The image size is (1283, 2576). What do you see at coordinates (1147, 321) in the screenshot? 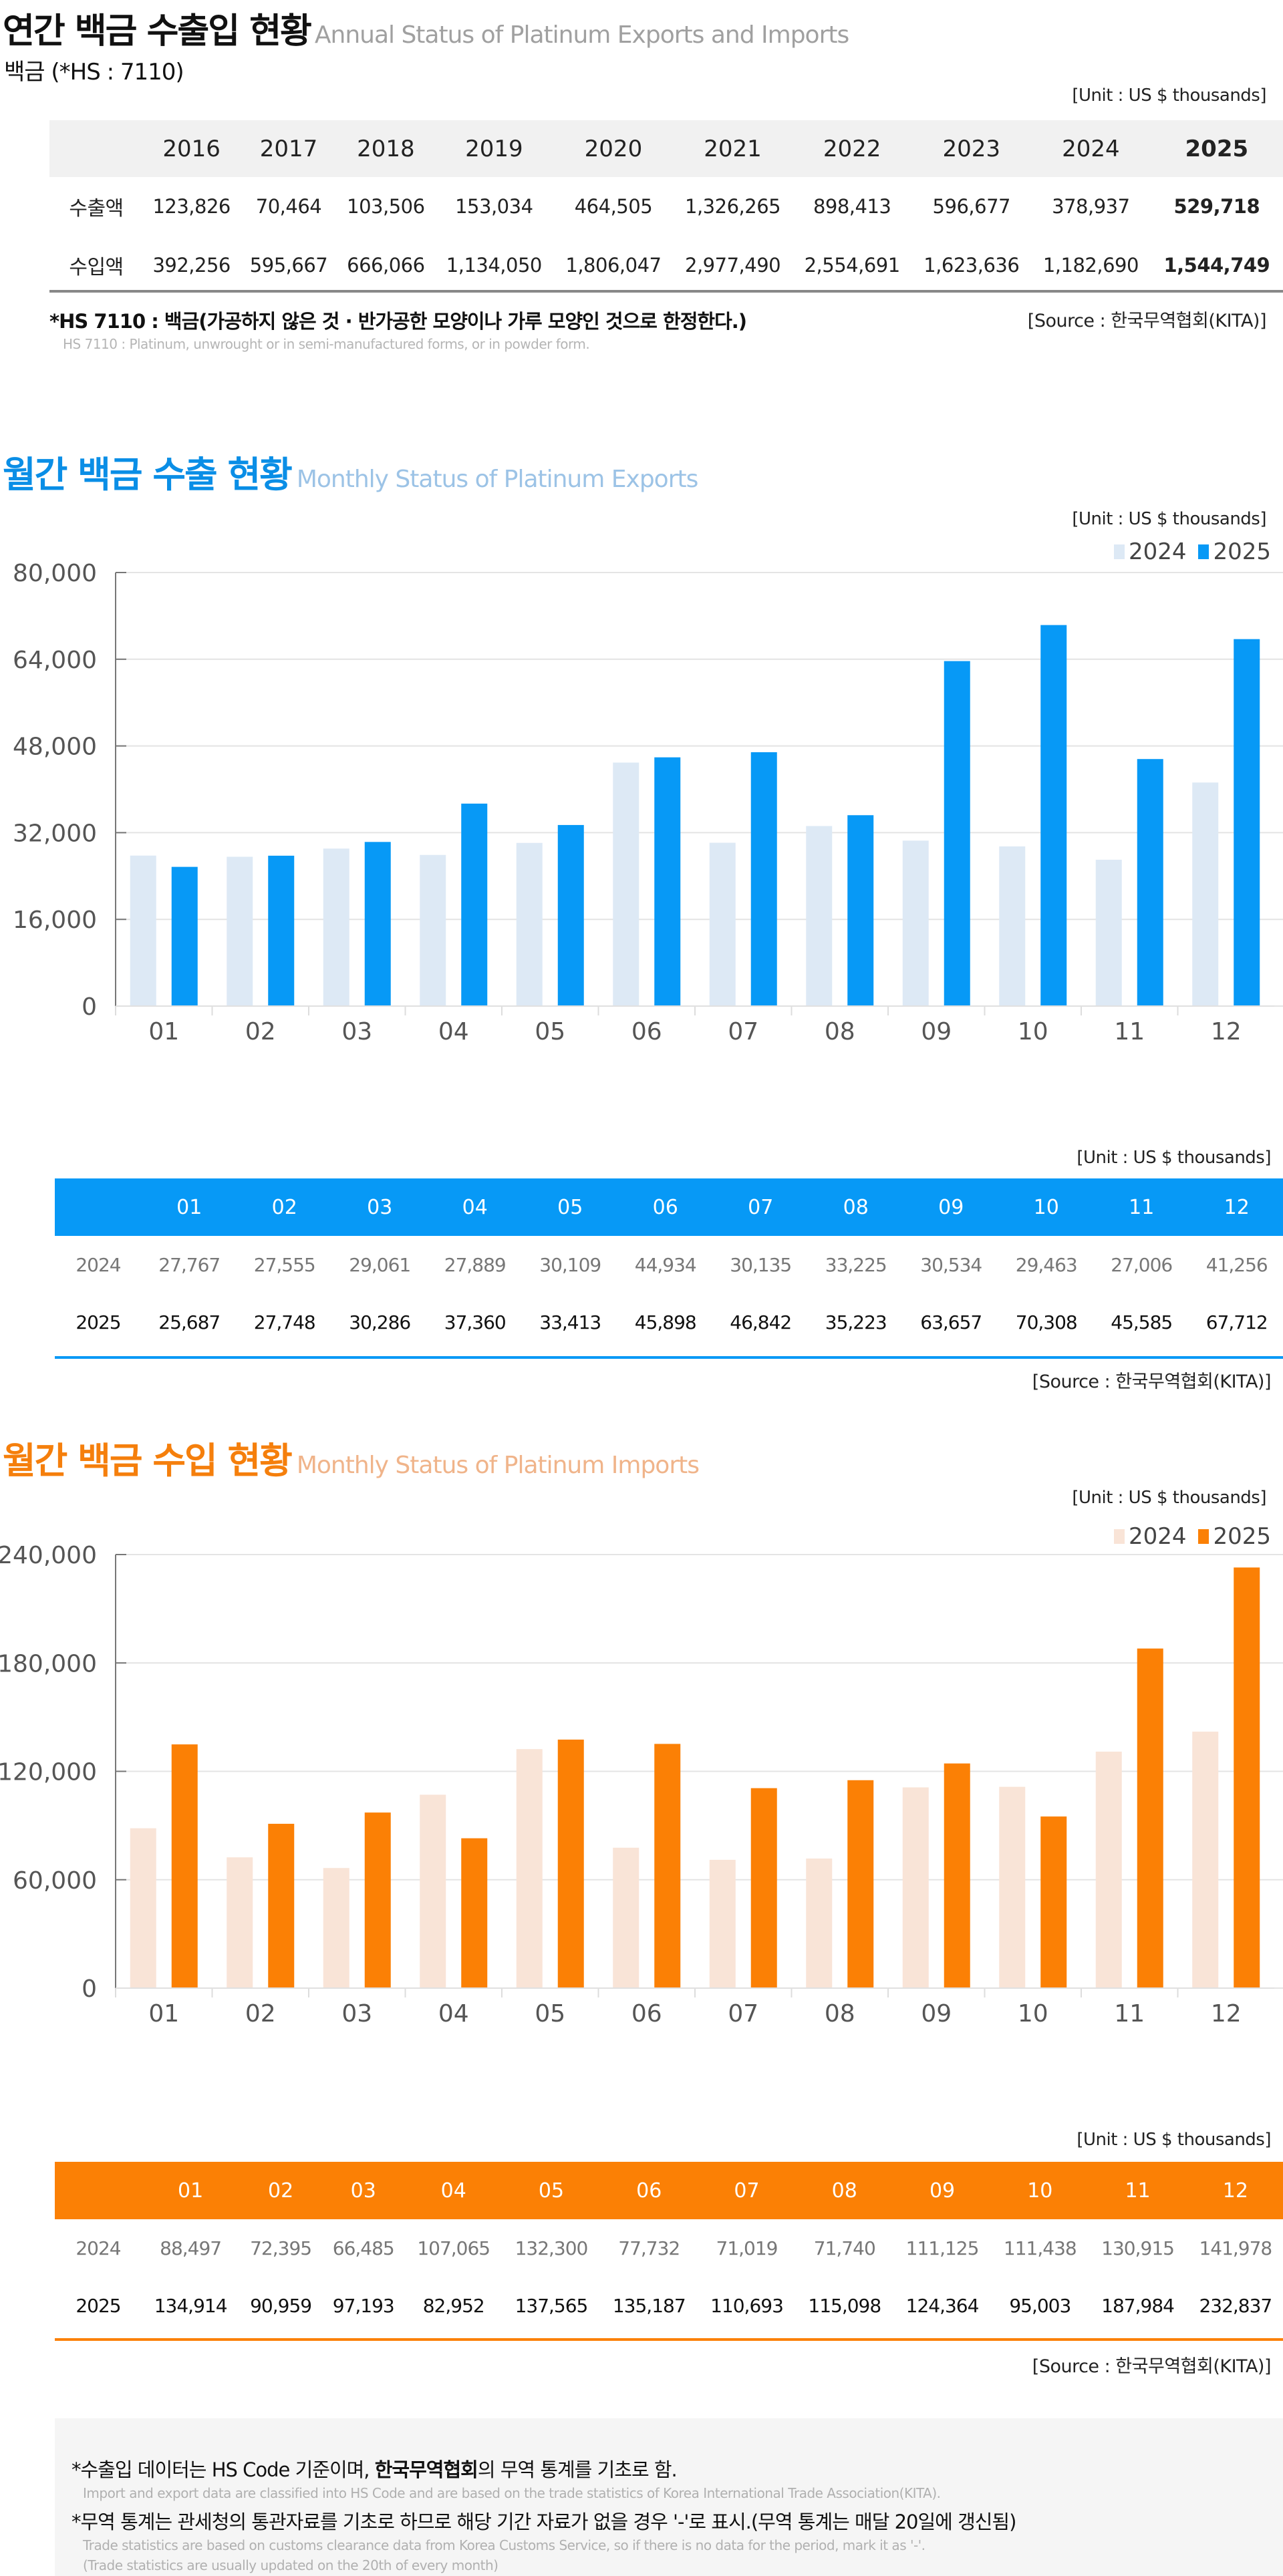
I see `annual-source: [Source : 한국무역협회(KITA)]` at bounding box center [1147, 321].